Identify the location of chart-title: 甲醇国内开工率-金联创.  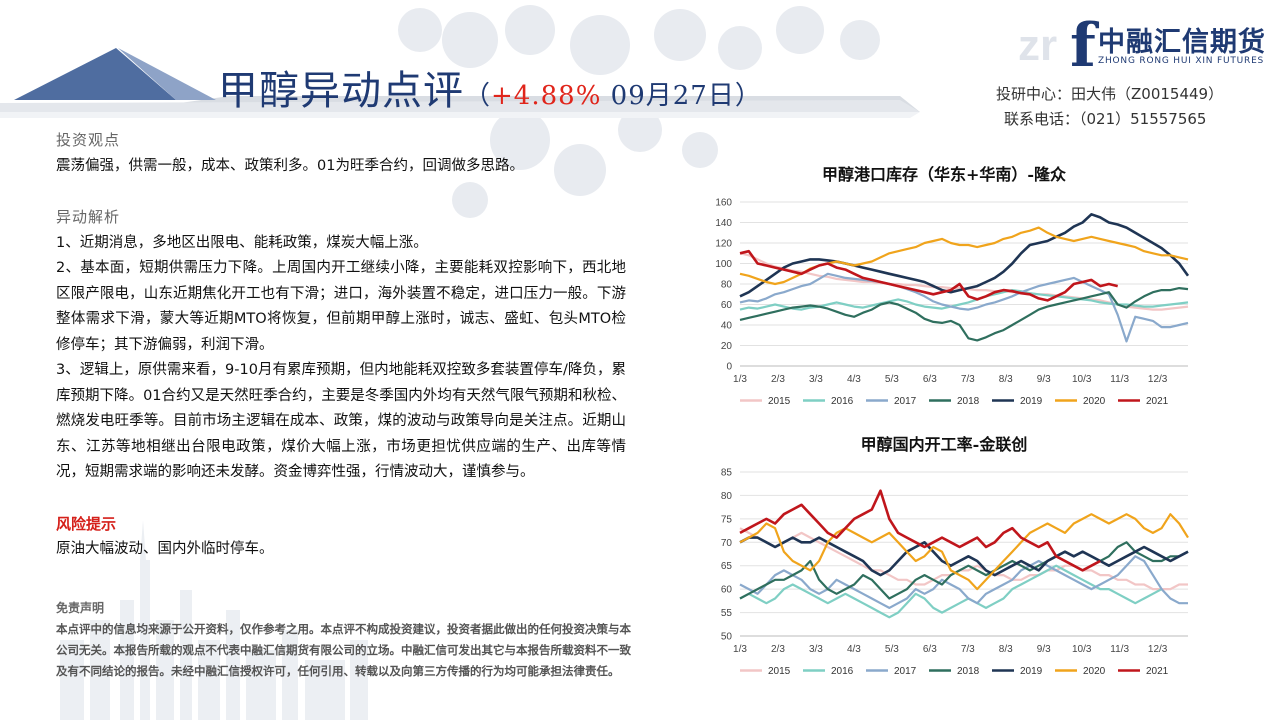
(944, 444).